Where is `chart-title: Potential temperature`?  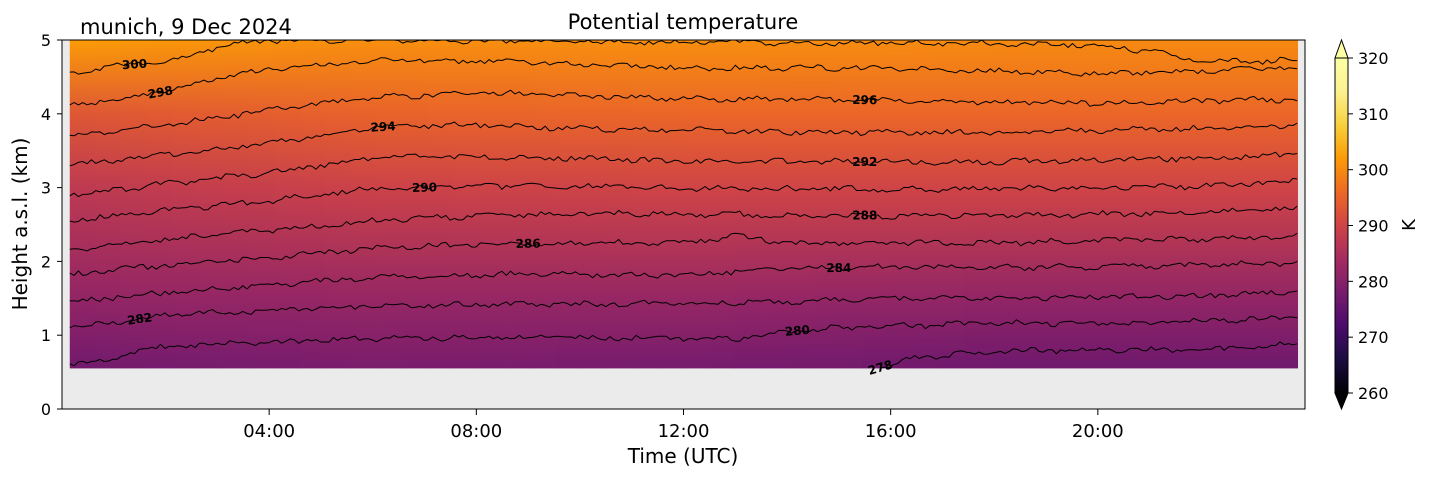 chart-title: Potential temperature is located at coordinates (683, 22).